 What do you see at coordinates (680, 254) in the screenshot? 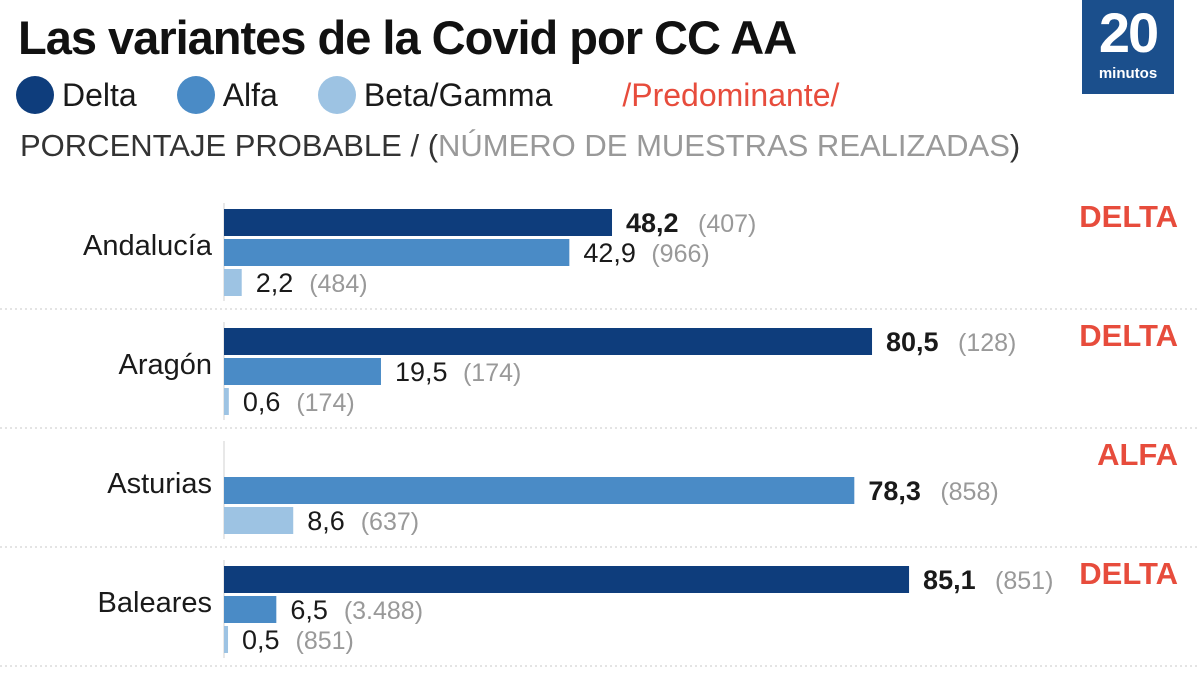
I see `bar-samples-label: (966)` at bounding box center [680, 254].